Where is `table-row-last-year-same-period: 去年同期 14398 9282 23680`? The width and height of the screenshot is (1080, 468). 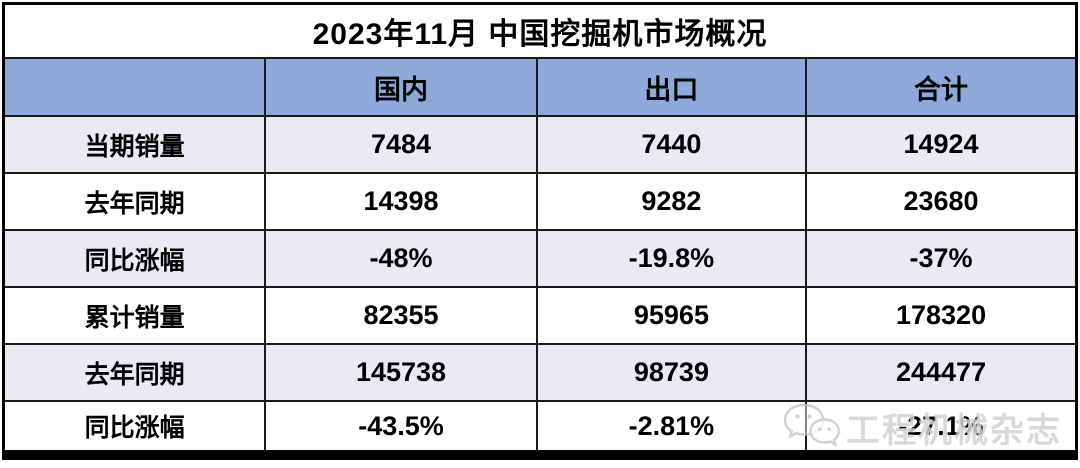 table-row-last-year-same-period: 去年同期 14398 9282 23680 is located at coordinates (540, 201).